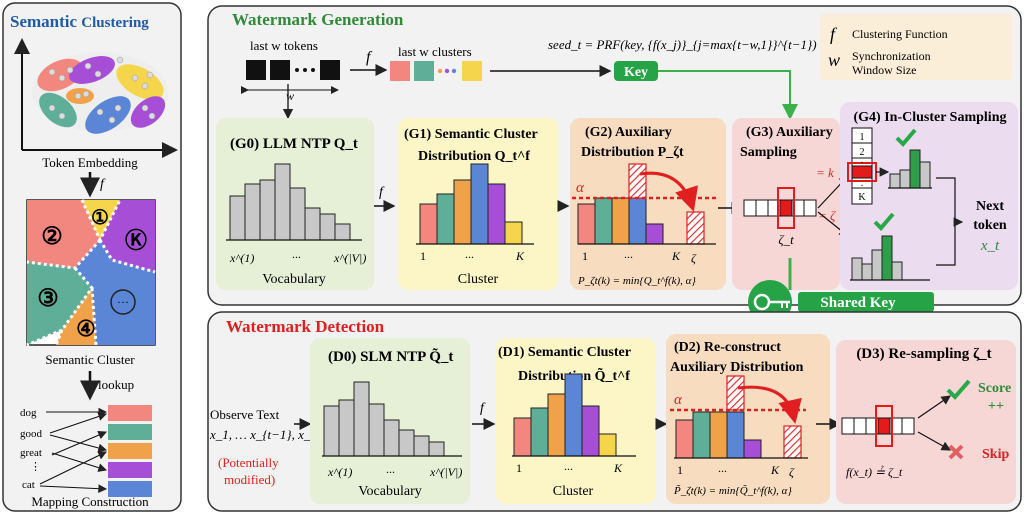 The height and width of the screenshot is (514, 1024). I want to click on word-cat: cat, so click(28, 485).